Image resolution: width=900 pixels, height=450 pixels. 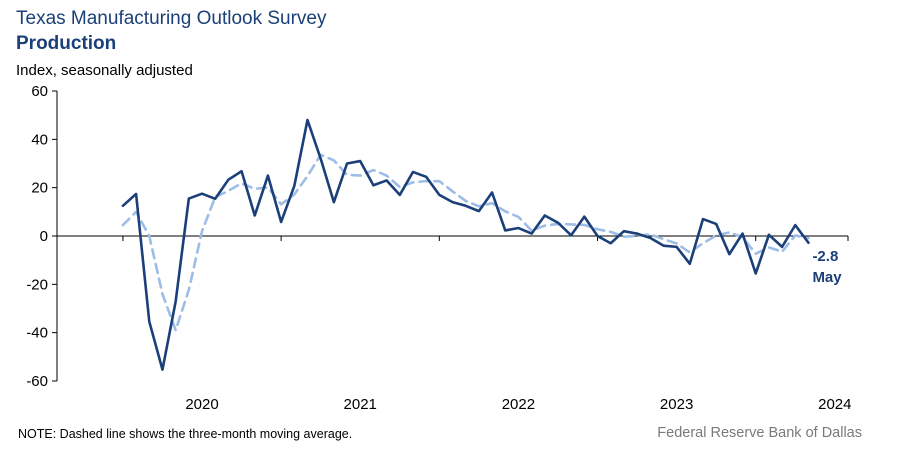 I want to click on y-tick-label: -40, so click(x=37, y=333).